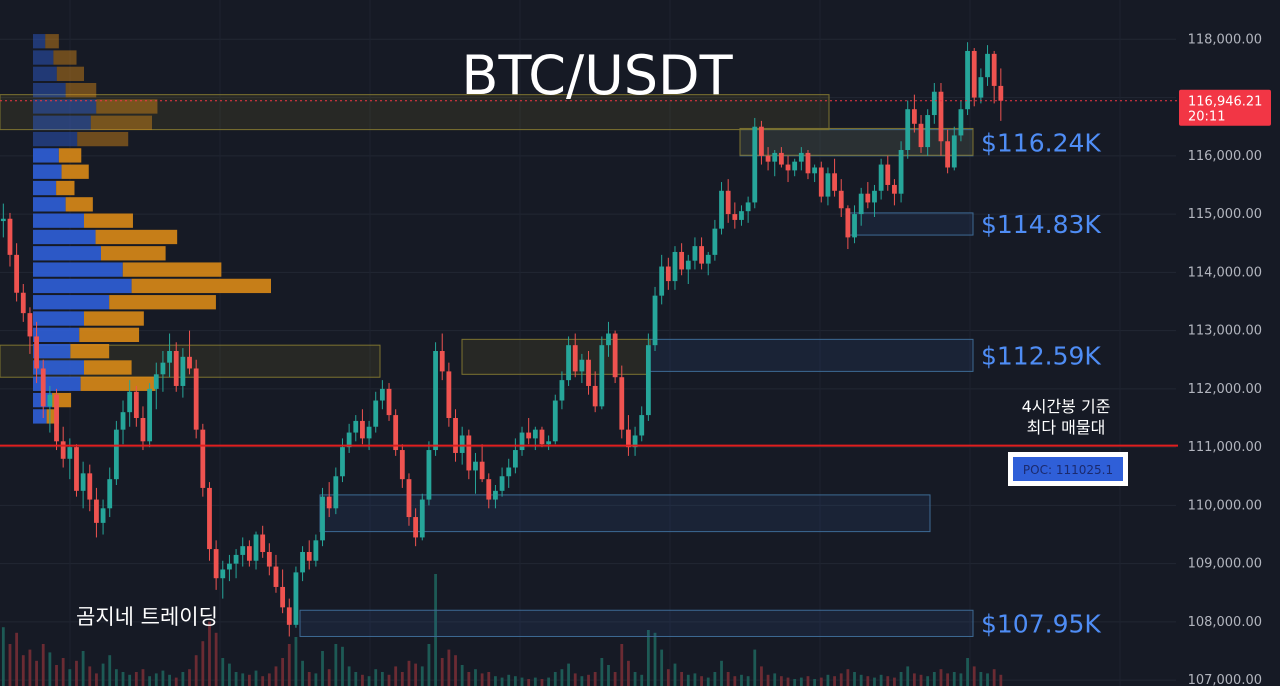  Describe the element at coordinates (1225, 107) in the screenshot. I see `current-price-tag: 116,946.21 20:11` at that location.